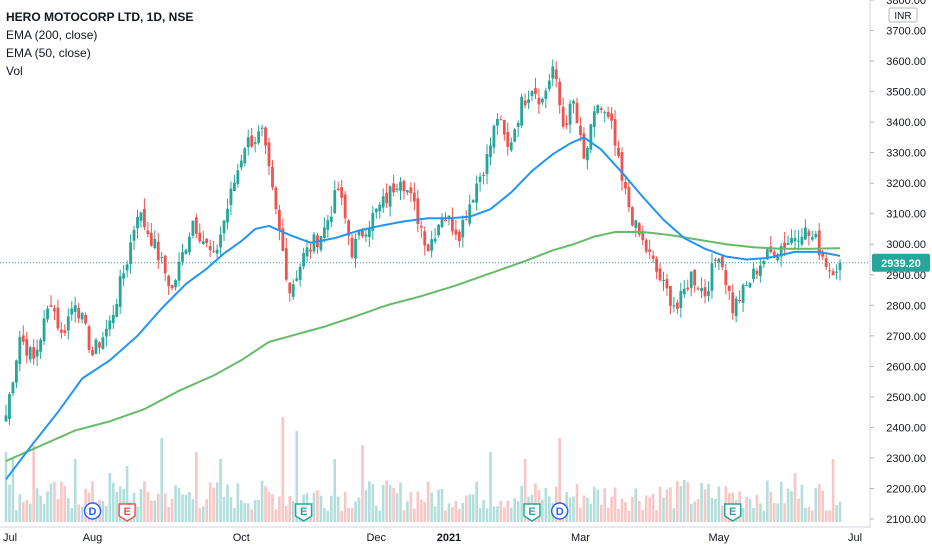 The height and width of the screenshot is (550, 932). What do you see at coordinates (855, 538) in the screenshot?
I see `time-tick-label: Jul` at bounding box center [855, 538].